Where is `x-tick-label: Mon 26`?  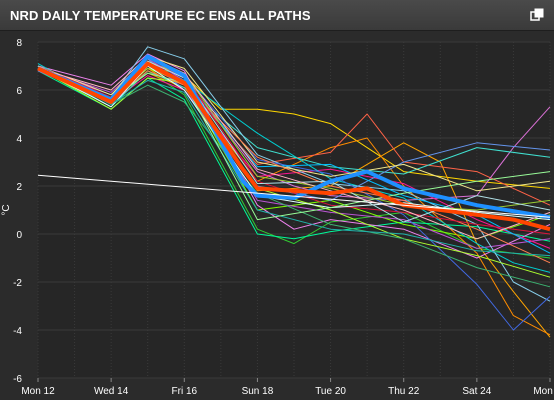
x-tick-label: Mon 26 is located at coordinates (543, 391).